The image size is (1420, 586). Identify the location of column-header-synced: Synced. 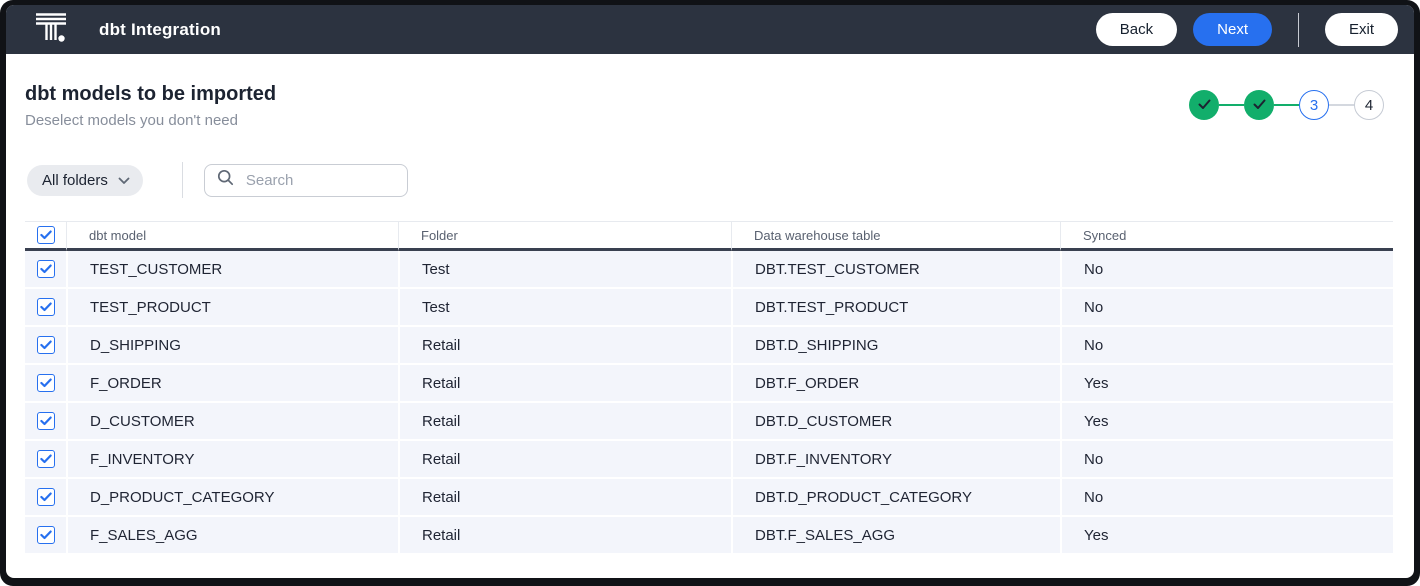
(1226, 236).